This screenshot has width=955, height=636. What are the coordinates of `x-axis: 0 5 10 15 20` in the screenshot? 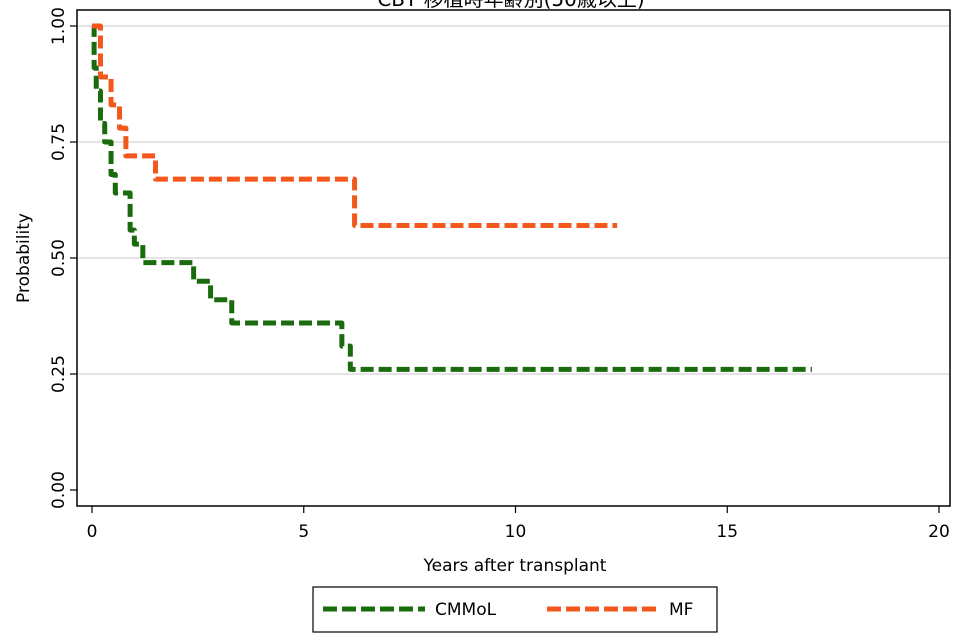 It's located at (518, 524).